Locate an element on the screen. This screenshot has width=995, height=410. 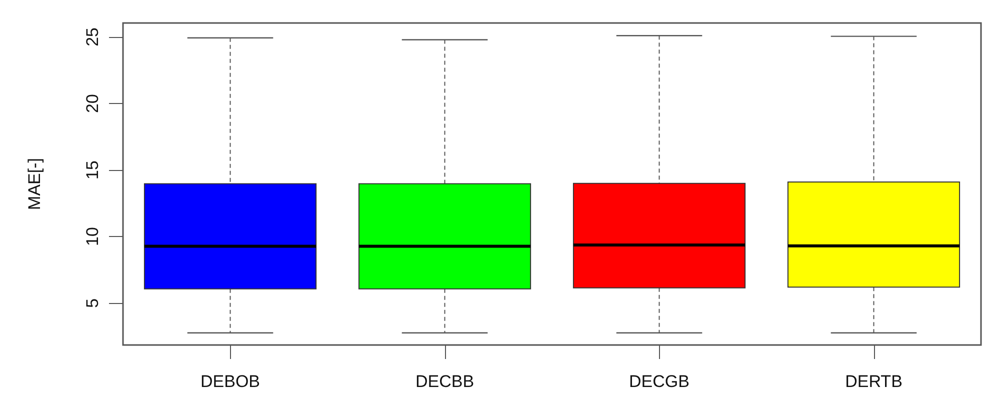
x-tick-label: DERTB is located at coordinates (873, 381).